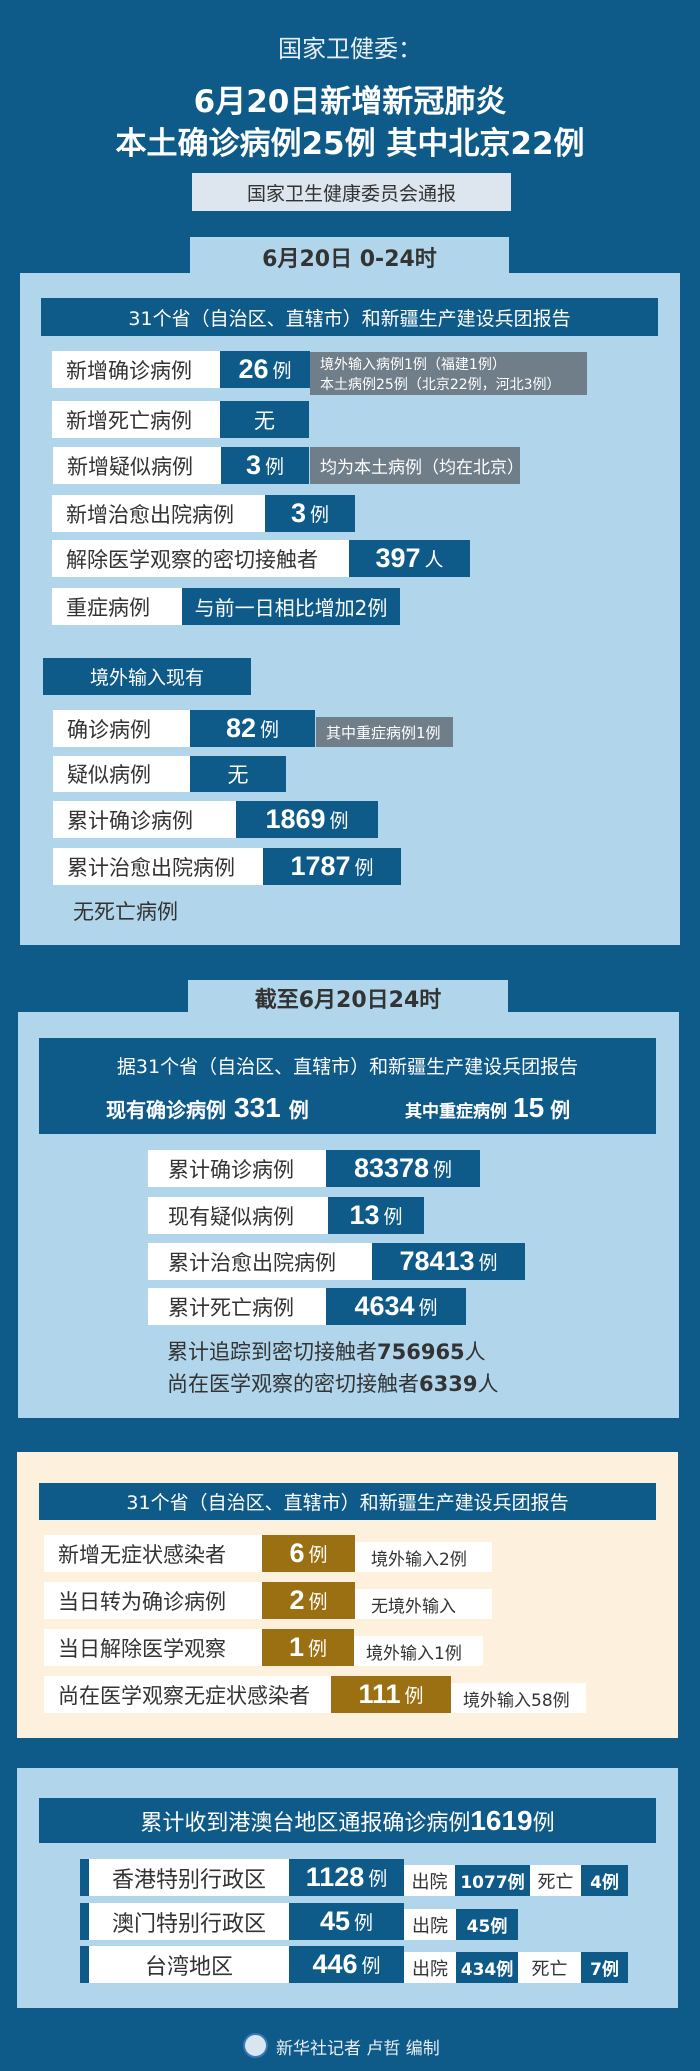 The width and height of the screenshot is (700, 2071). I want to click on row-value: 4634 例, so click(396, 1306).